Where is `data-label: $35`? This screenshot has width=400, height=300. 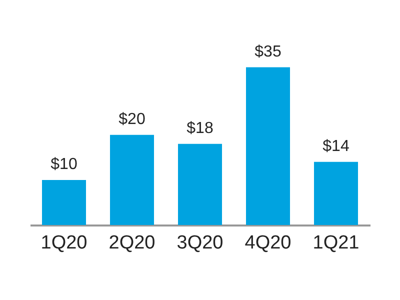 data-label: $35 is located at coordinates (268, 51).